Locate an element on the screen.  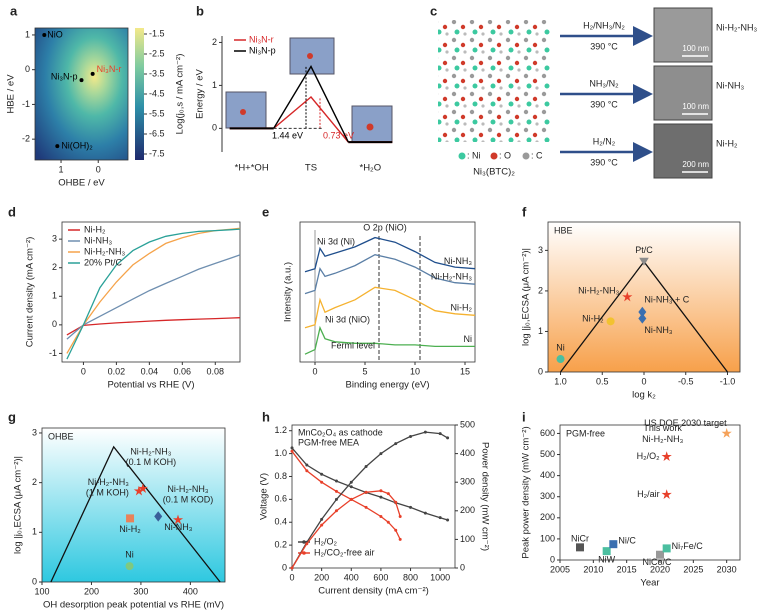
y-tick-label: 600 is located at coordinates (547, 433).